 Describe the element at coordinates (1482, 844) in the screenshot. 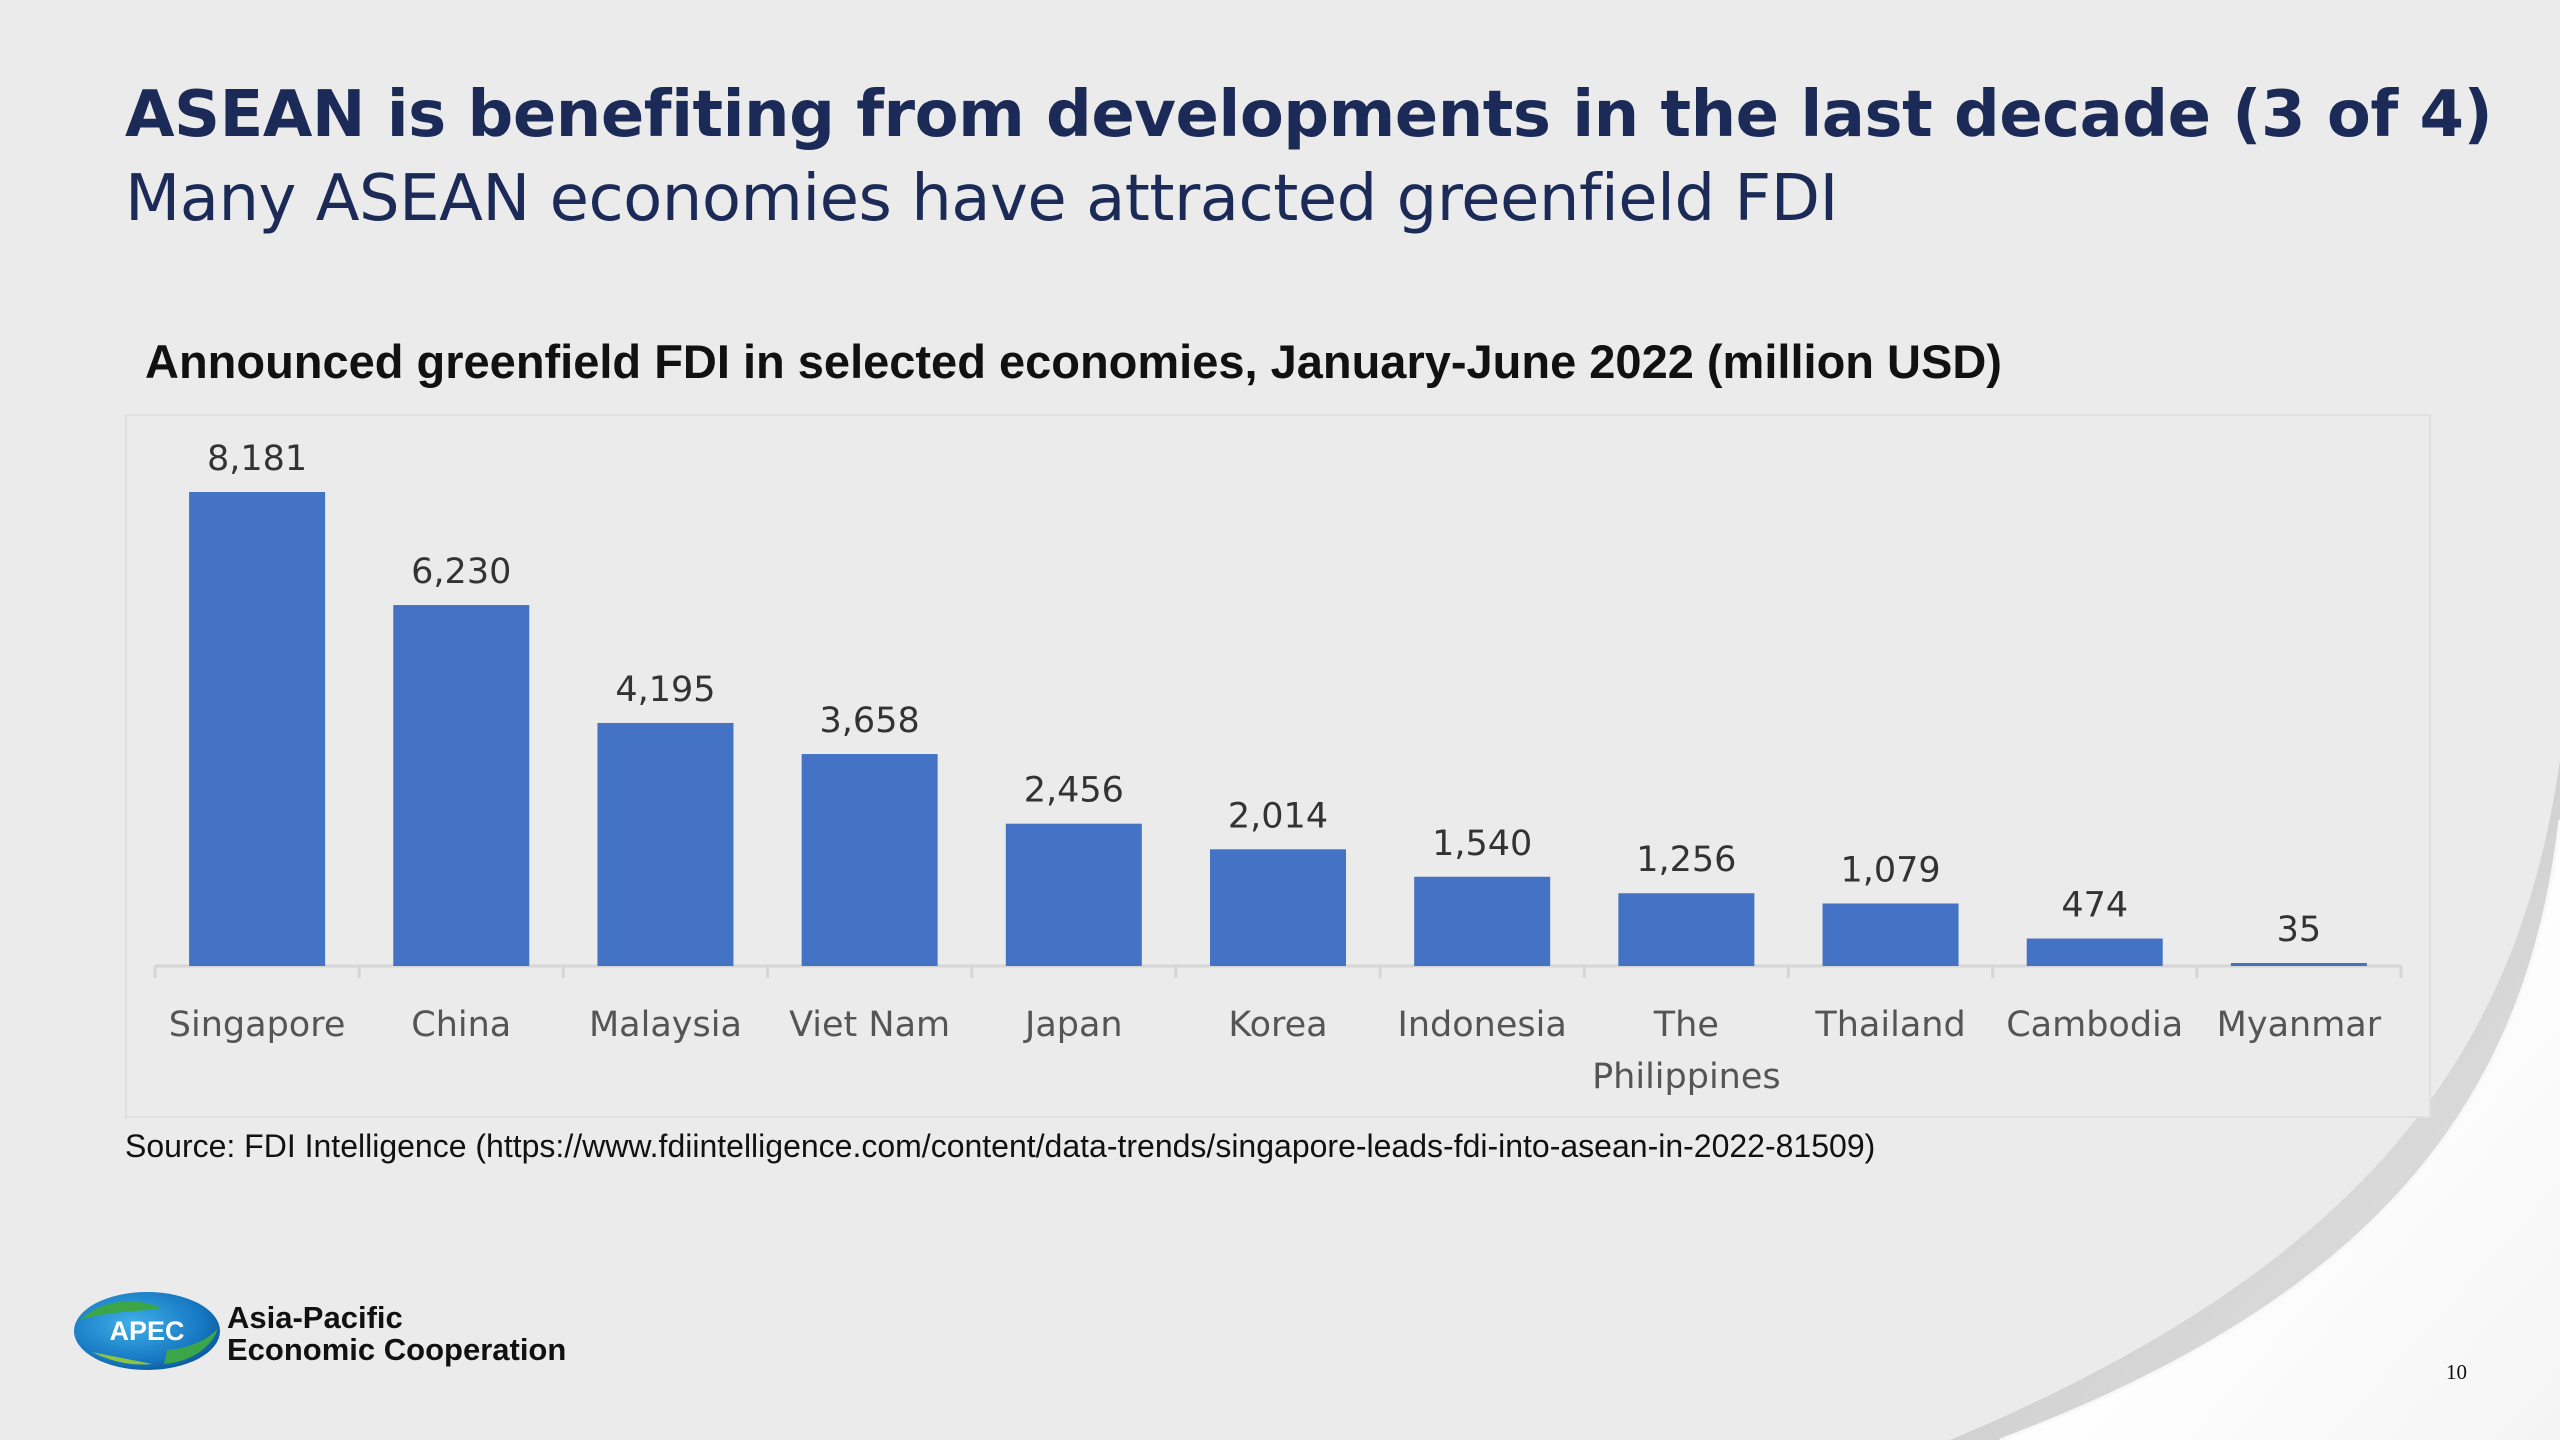

I see `data-label: 1,540` at that location.